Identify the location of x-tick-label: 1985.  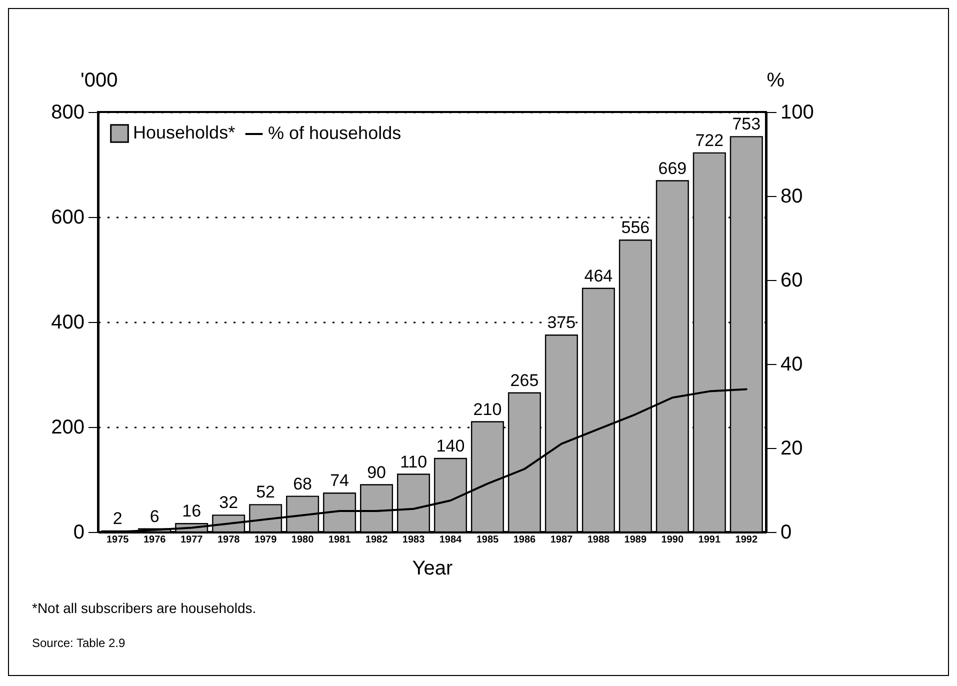
(488, 540).